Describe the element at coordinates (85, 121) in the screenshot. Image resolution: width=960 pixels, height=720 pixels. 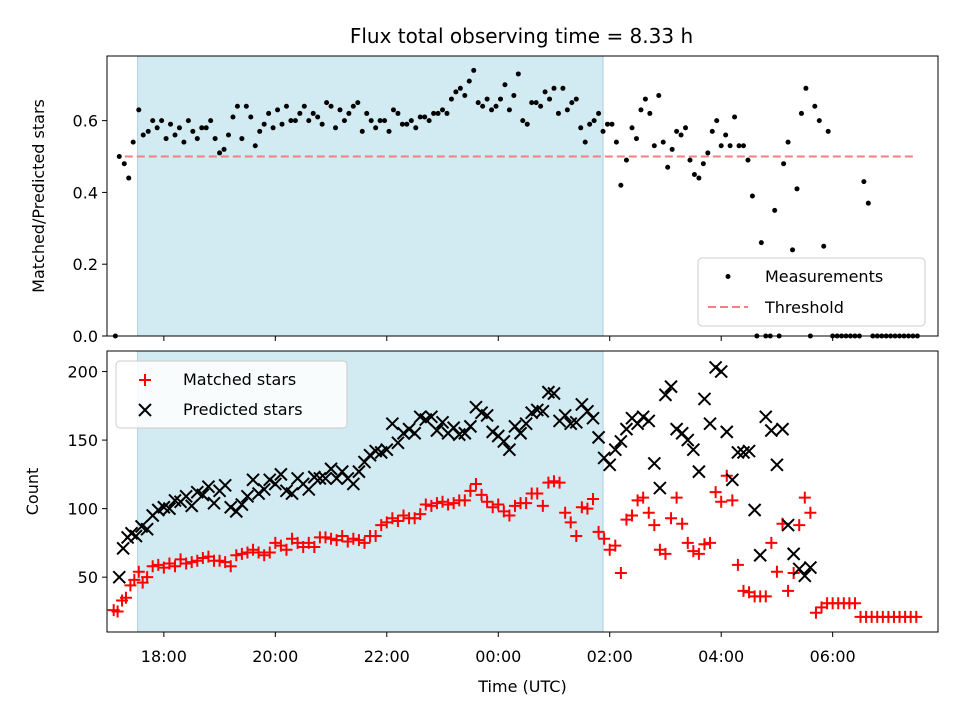
I see `y-tick-label: 0.6` at that location.